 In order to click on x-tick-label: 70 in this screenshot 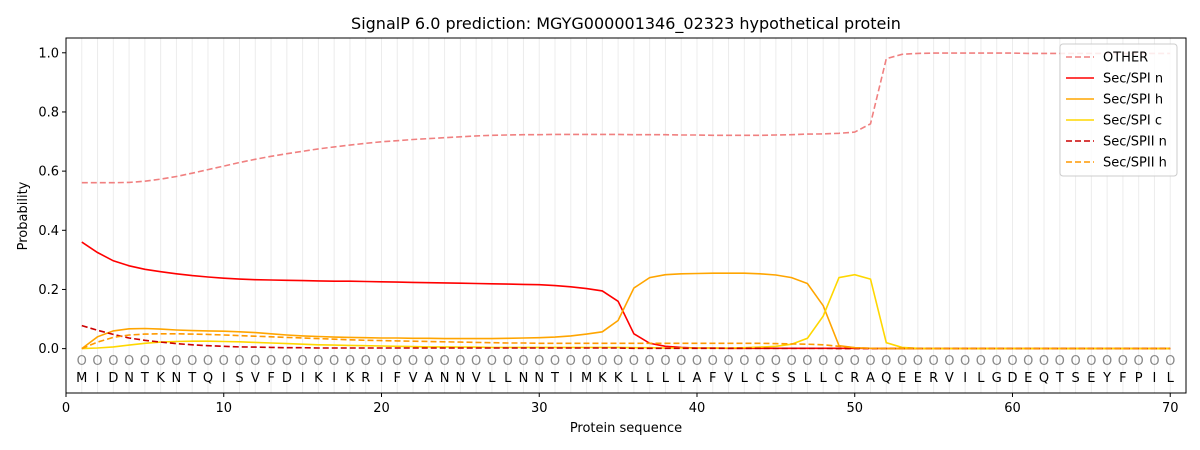, I will do `click(1170, 408)`.